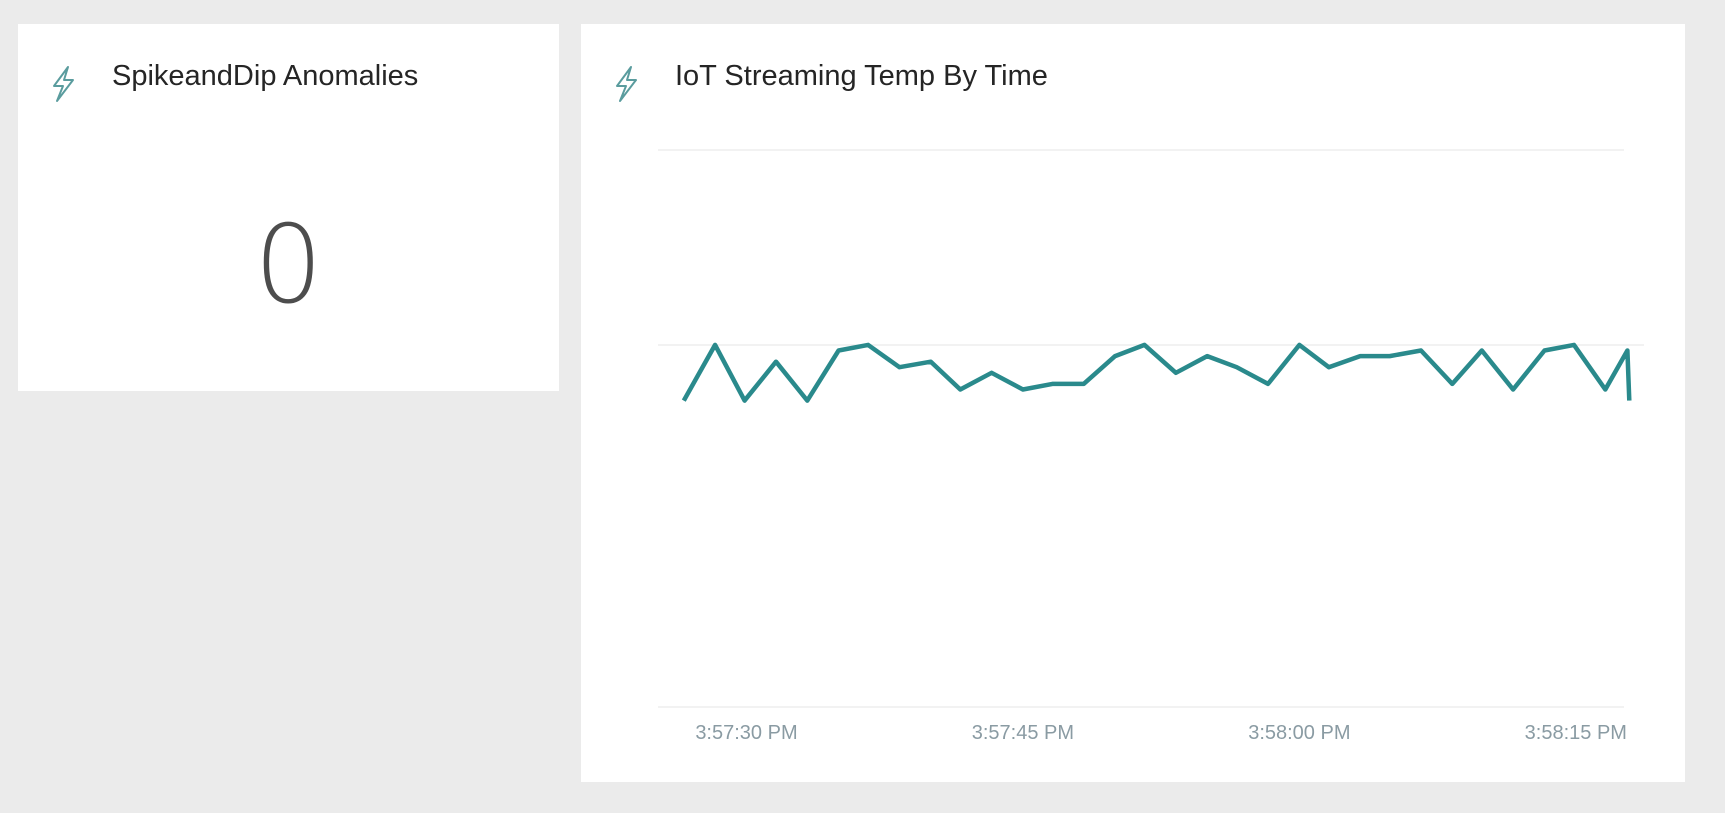 The width and height of the screenshot is (1725, 813). I want to click on card-title: SpikeandDip Anomalies, so click(265, 76).